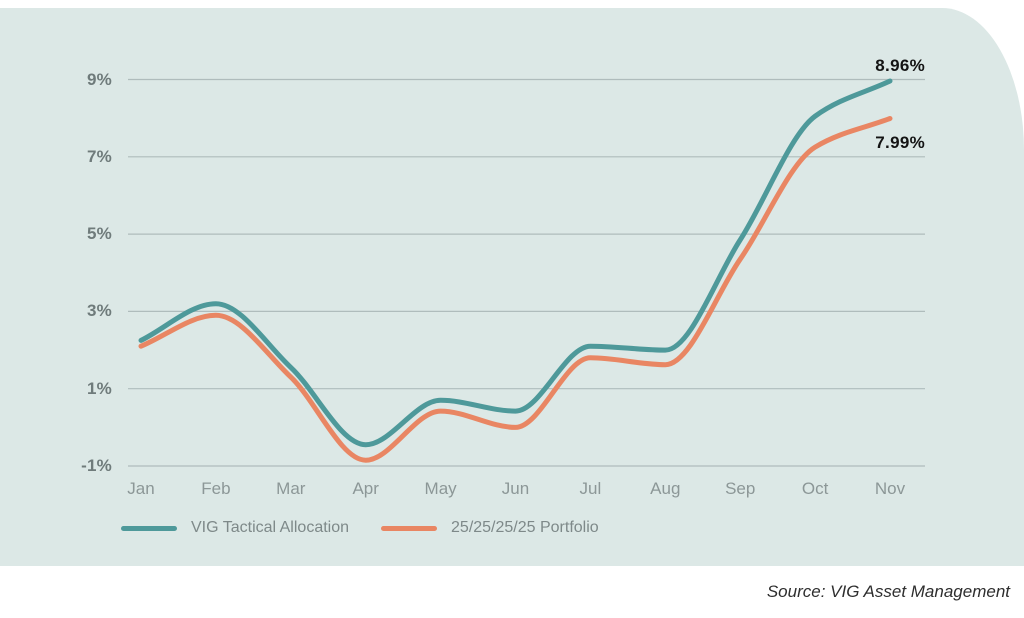  I want to click on series-end-value-portfolio: 7.99%, so click(900, 142).